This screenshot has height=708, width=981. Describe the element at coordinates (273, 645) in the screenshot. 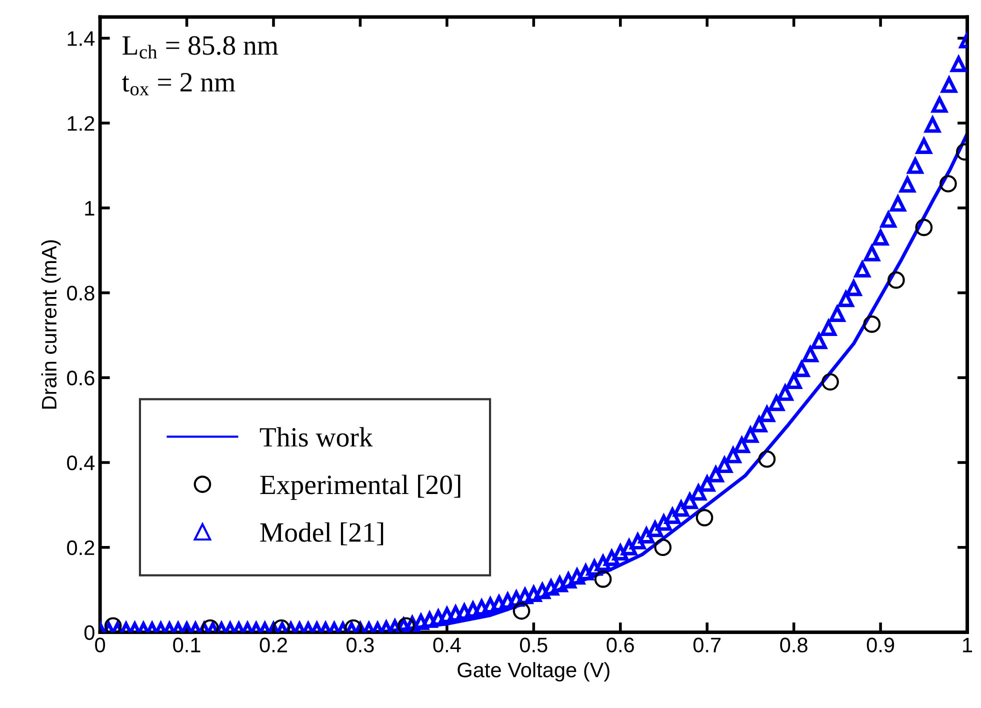

I see `x-tick-label: 0.2` at that location.